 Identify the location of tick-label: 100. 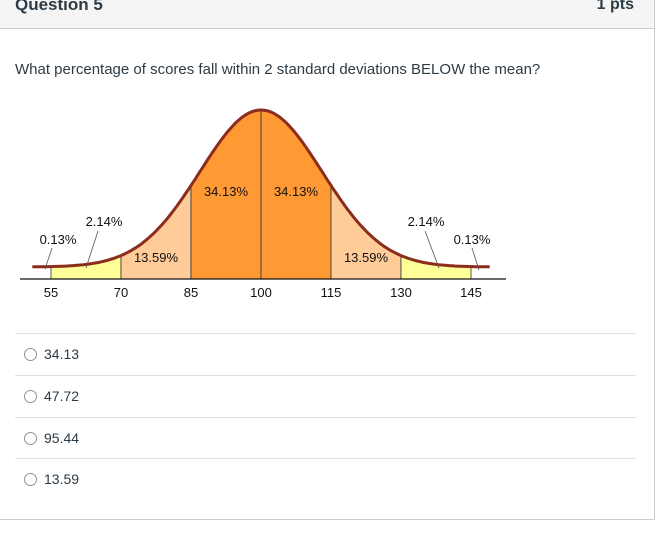
(261, 292).